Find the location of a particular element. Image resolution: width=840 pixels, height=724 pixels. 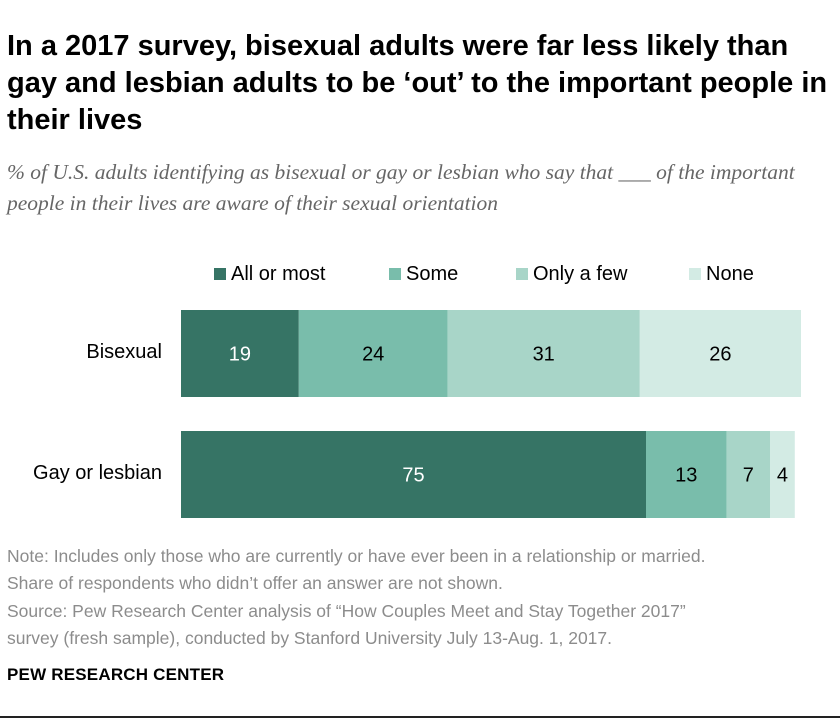

bar-bisexual-none is located at coordinates (720, 353).